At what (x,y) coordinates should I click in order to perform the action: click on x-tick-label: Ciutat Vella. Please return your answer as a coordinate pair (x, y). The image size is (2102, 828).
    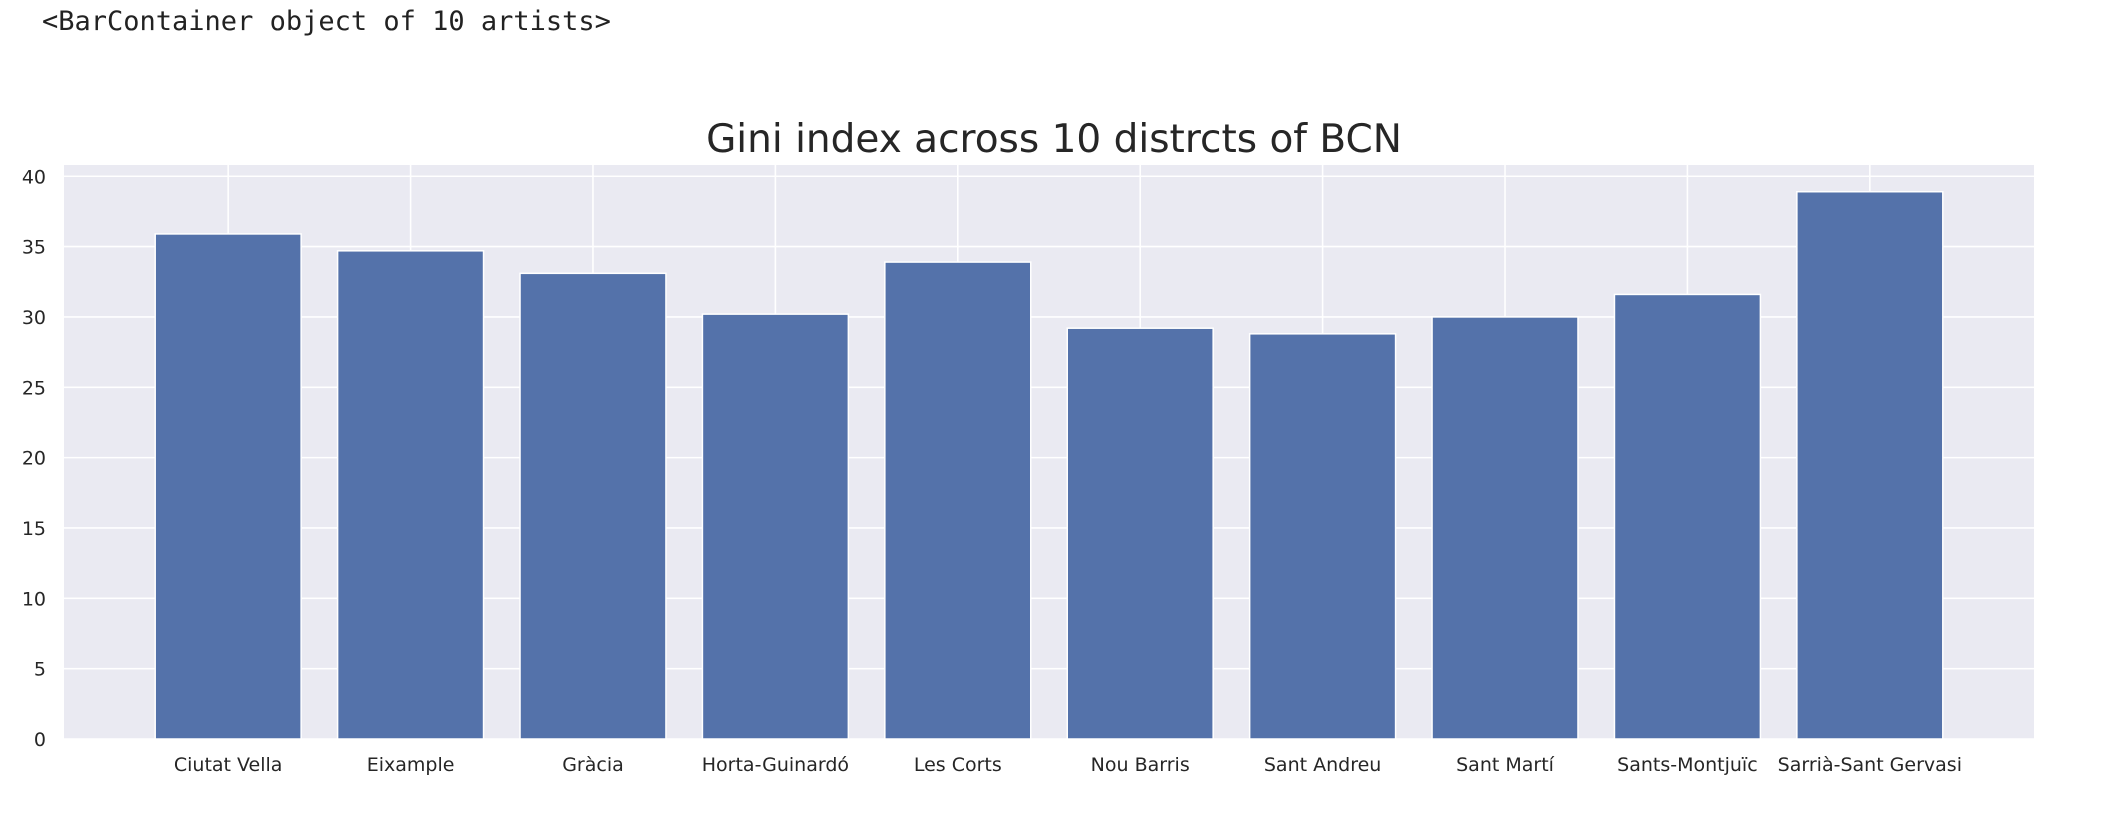
    Looking at the image, I should click on (228, 765).